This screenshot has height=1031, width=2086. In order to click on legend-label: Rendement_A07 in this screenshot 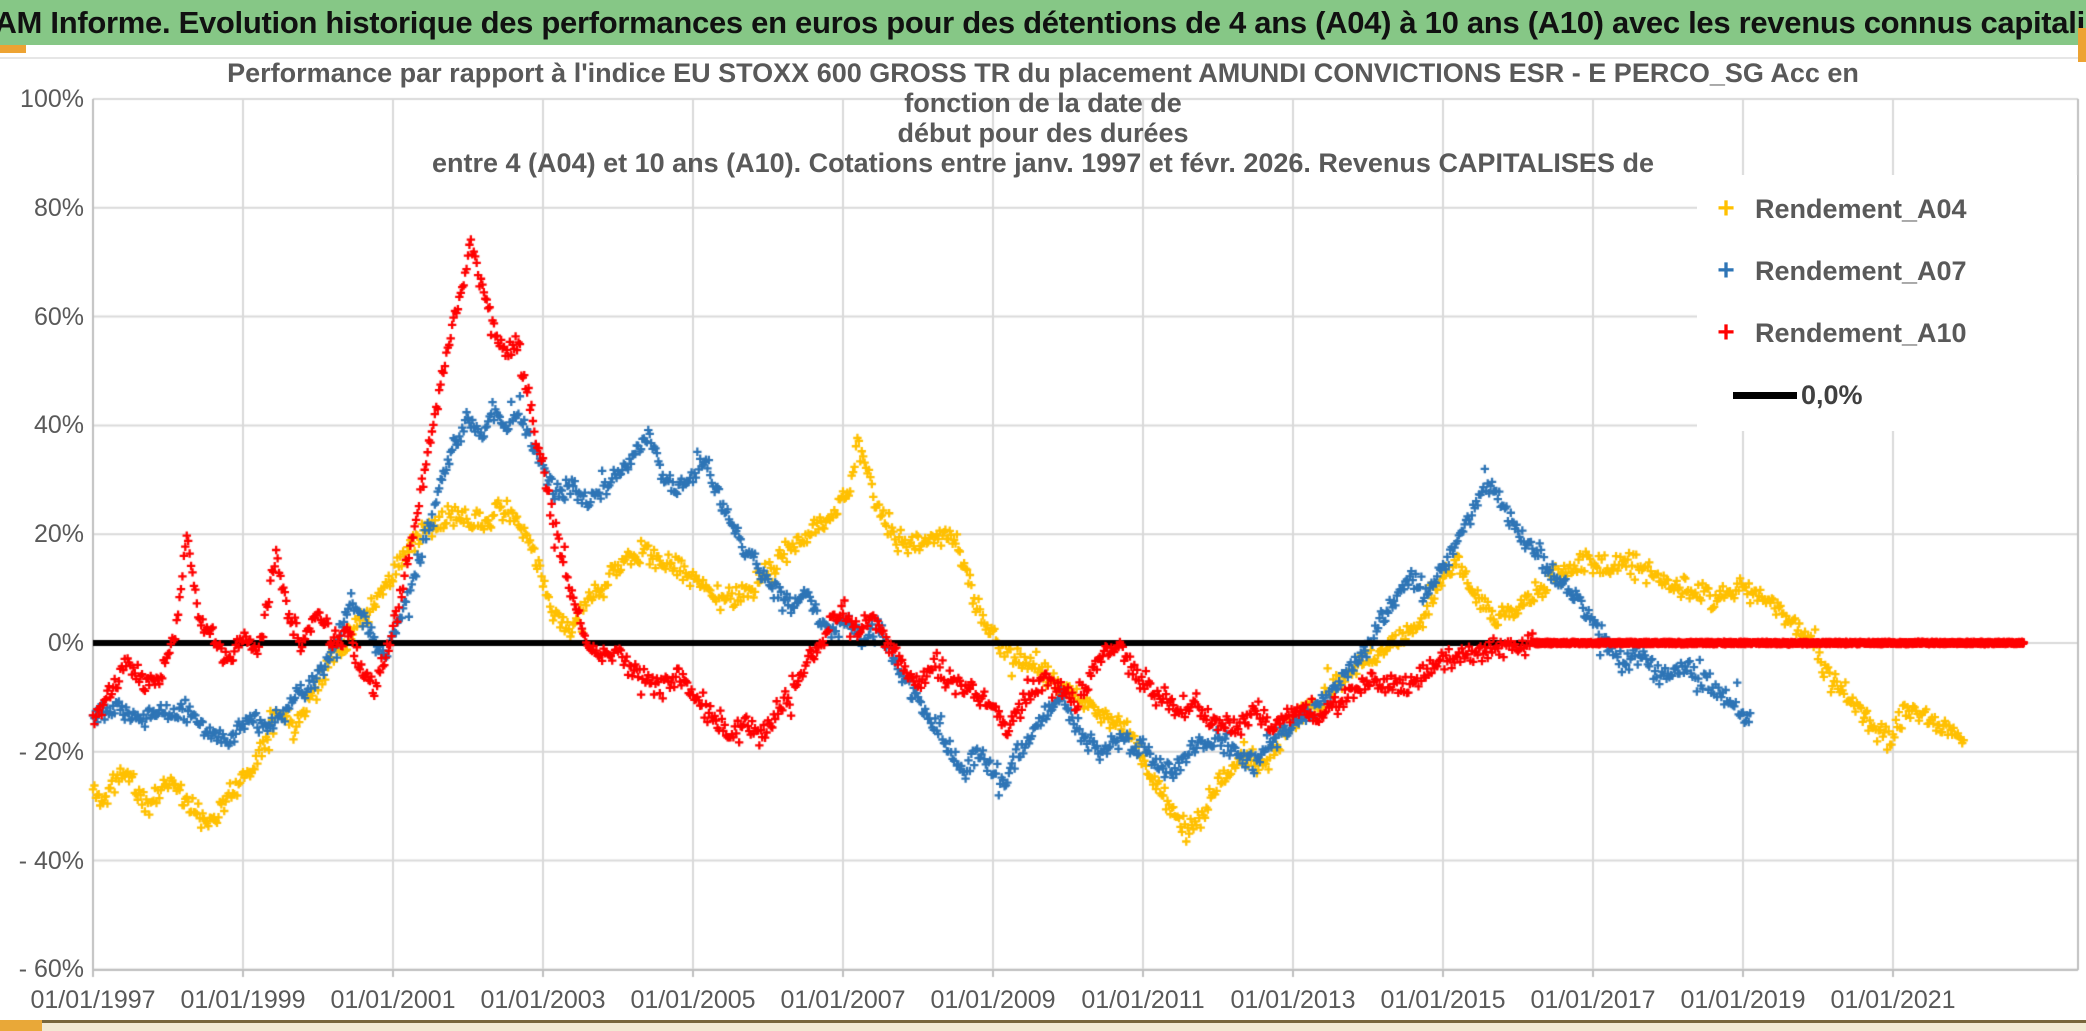, I will do `click(1861, 270)`.